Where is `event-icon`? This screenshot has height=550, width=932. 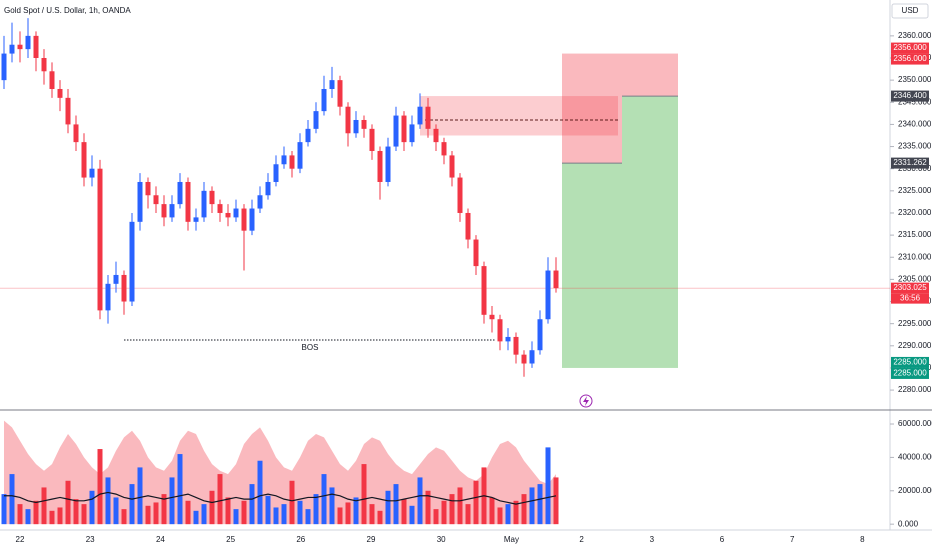
event-icon is located at coordinates (586, 401).